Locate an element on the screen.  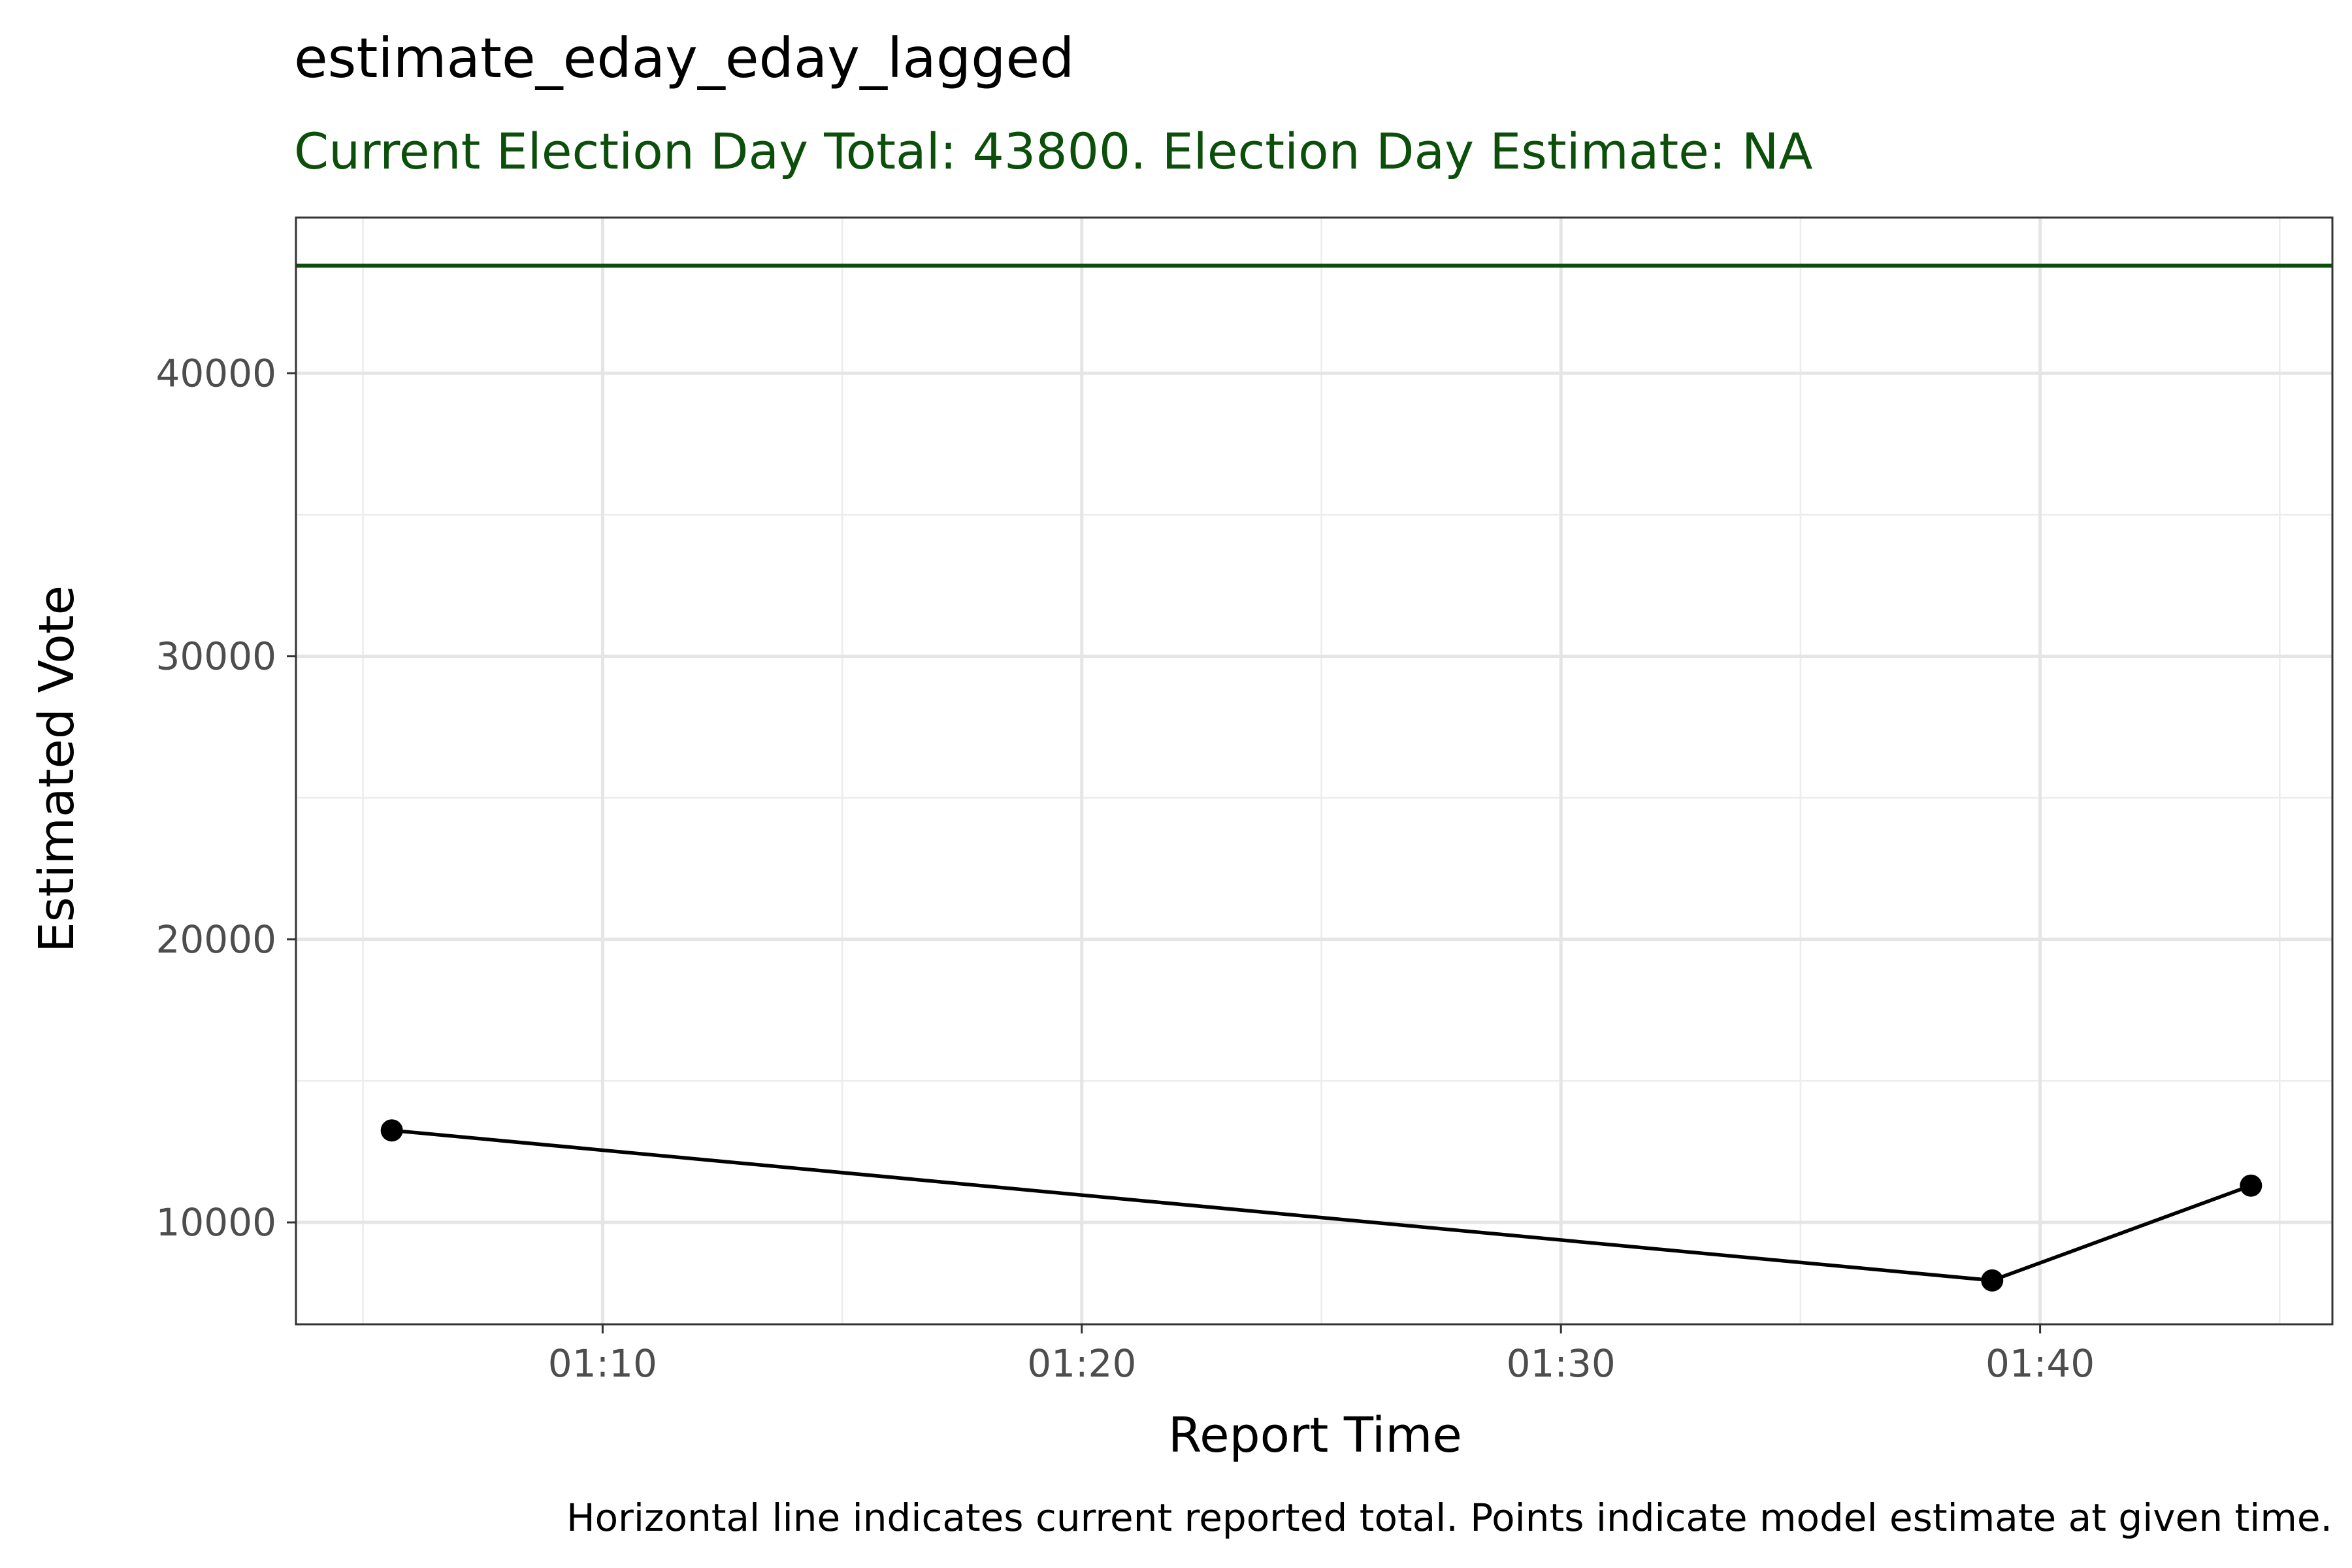
y-axis-ticks: 10000 20000 30000 40000 is located at coordinates (225, 798).